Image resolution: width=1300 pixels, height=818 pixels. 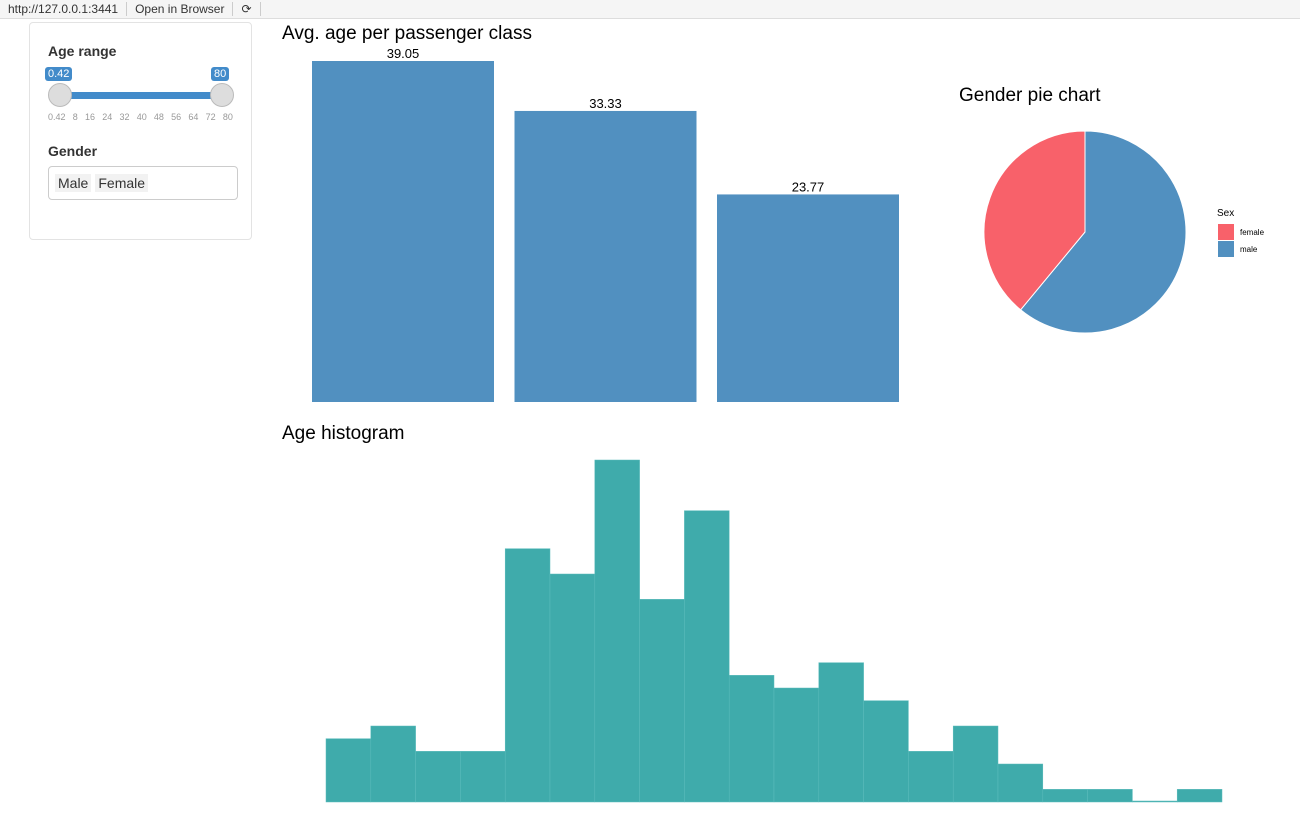 I want to click on age-min-badge: 0.42, so click(x=59, y=74).